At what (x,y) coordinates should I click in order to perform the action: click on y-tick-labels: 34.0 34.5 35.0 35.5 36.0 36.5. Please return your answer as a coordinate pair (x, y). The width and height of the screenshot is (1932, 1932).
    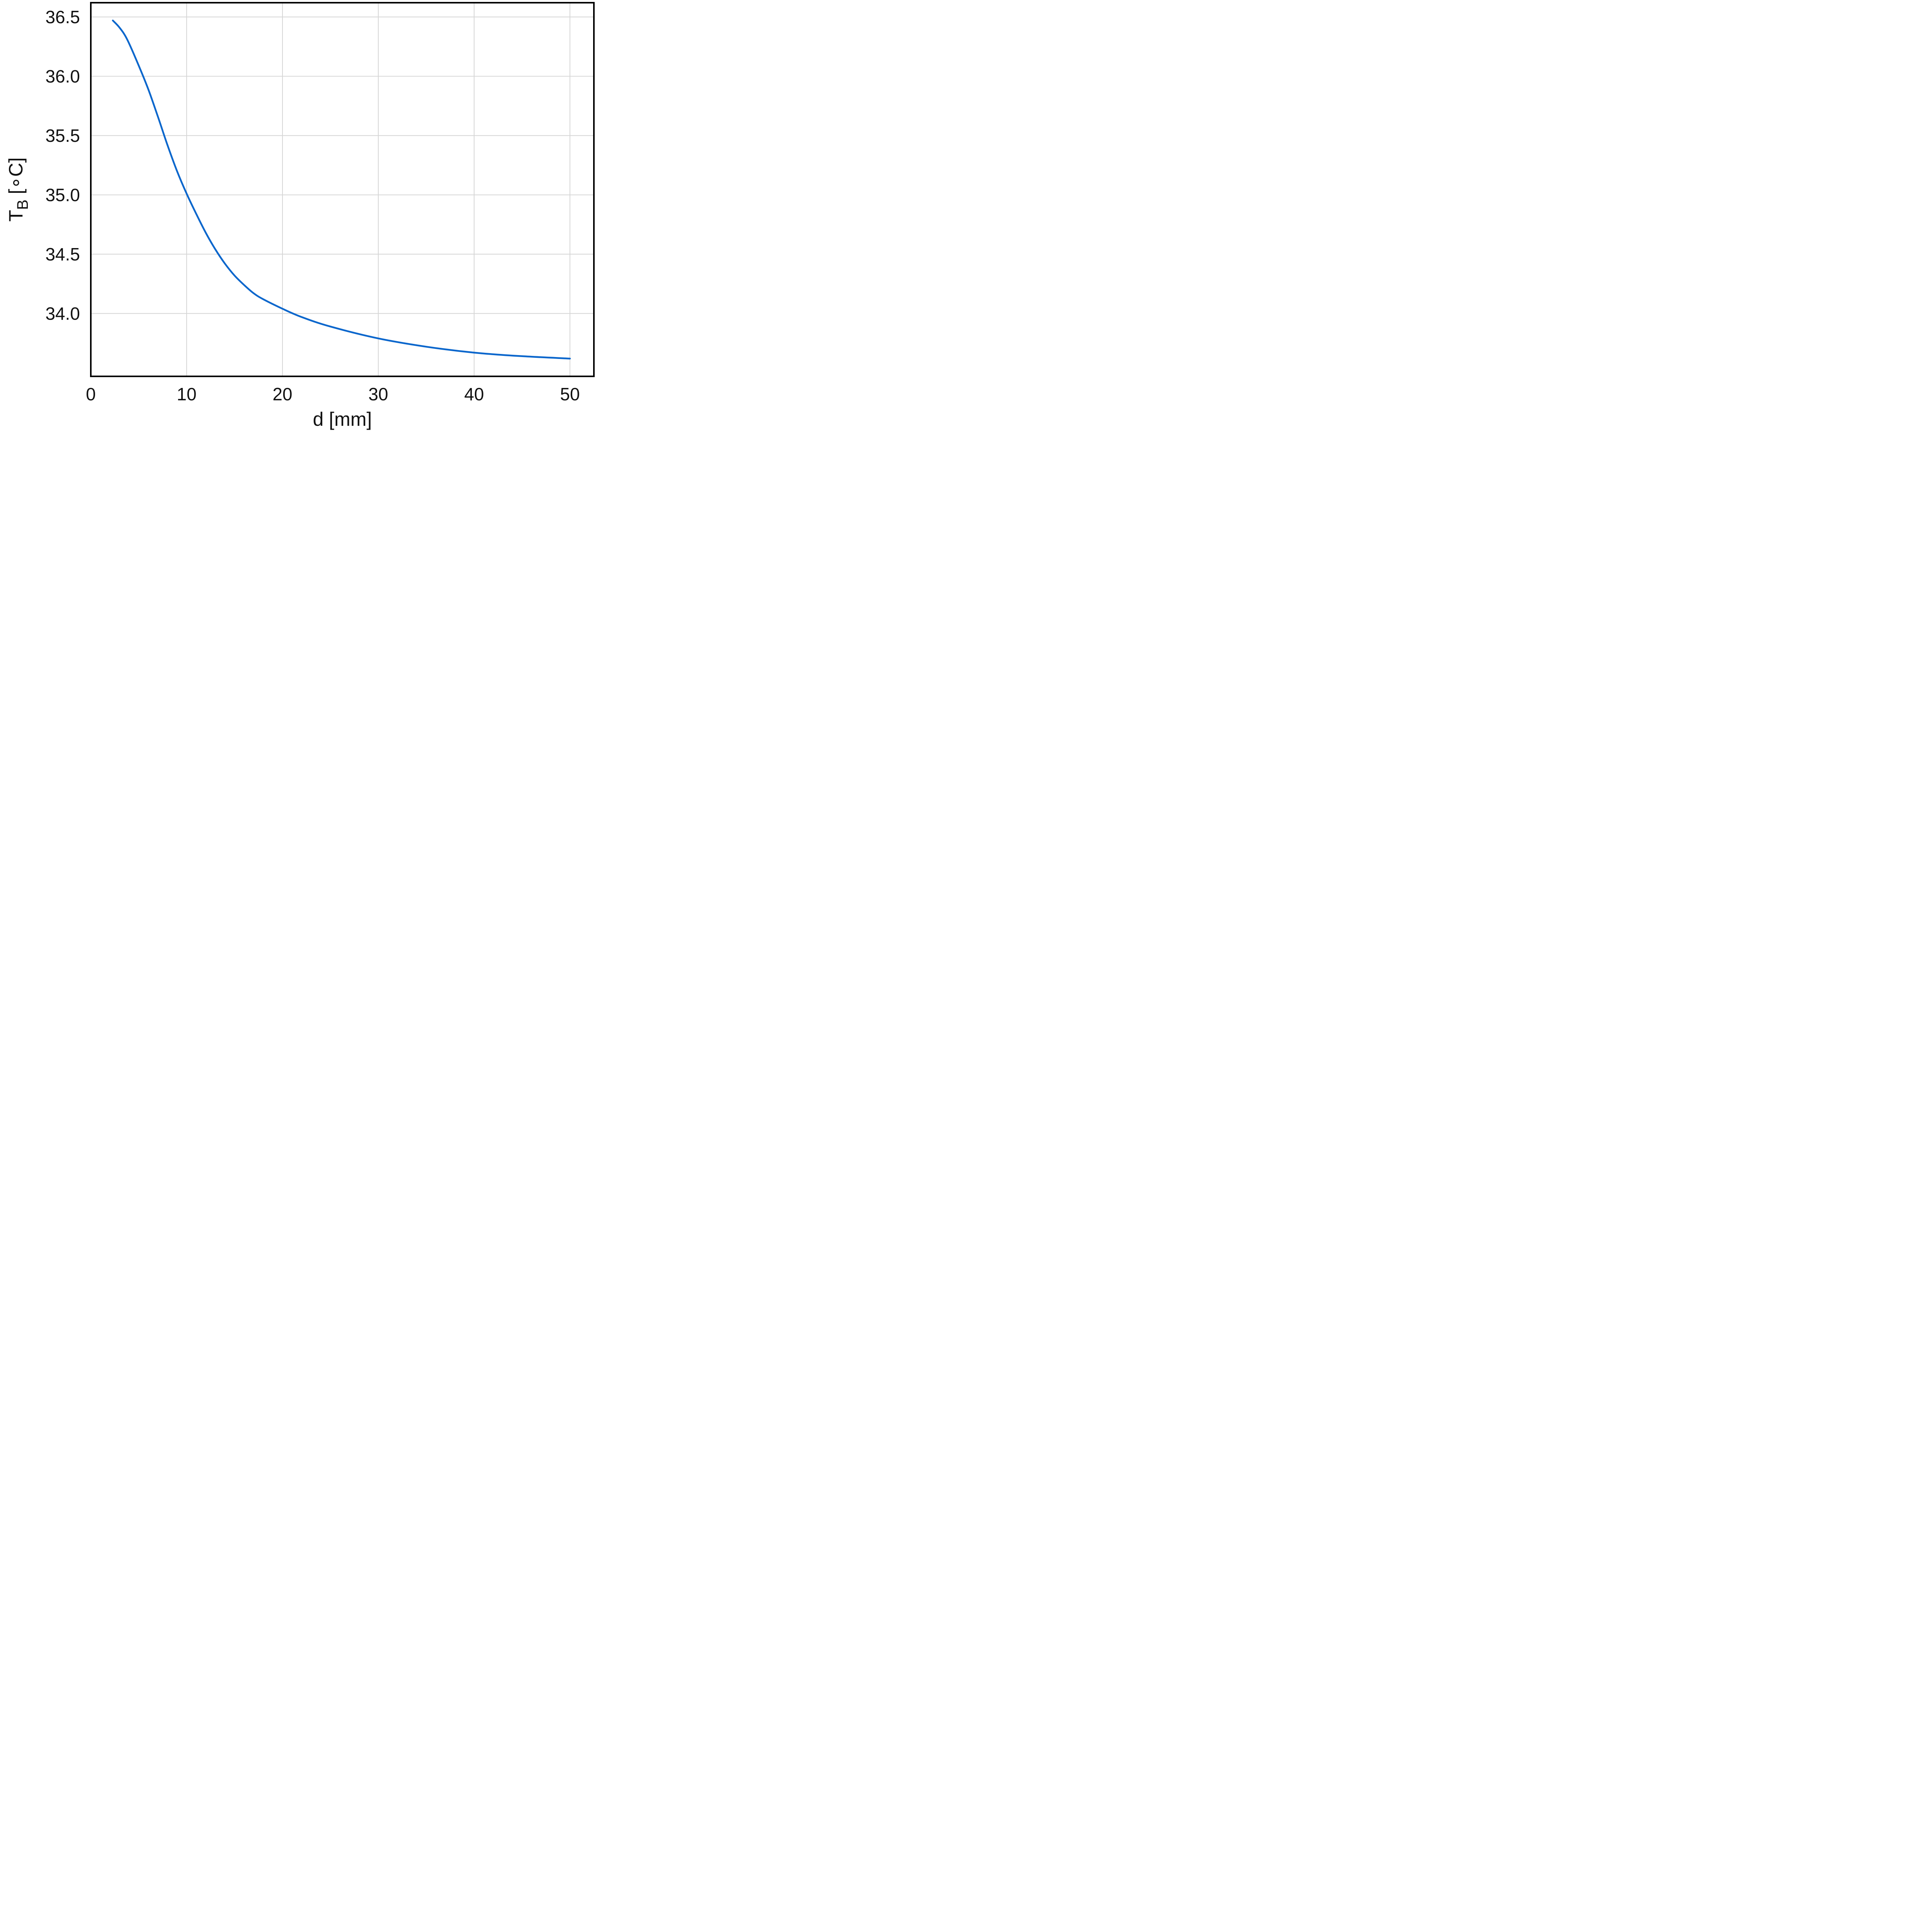
    Looking at the image, I should click on (62, 165).